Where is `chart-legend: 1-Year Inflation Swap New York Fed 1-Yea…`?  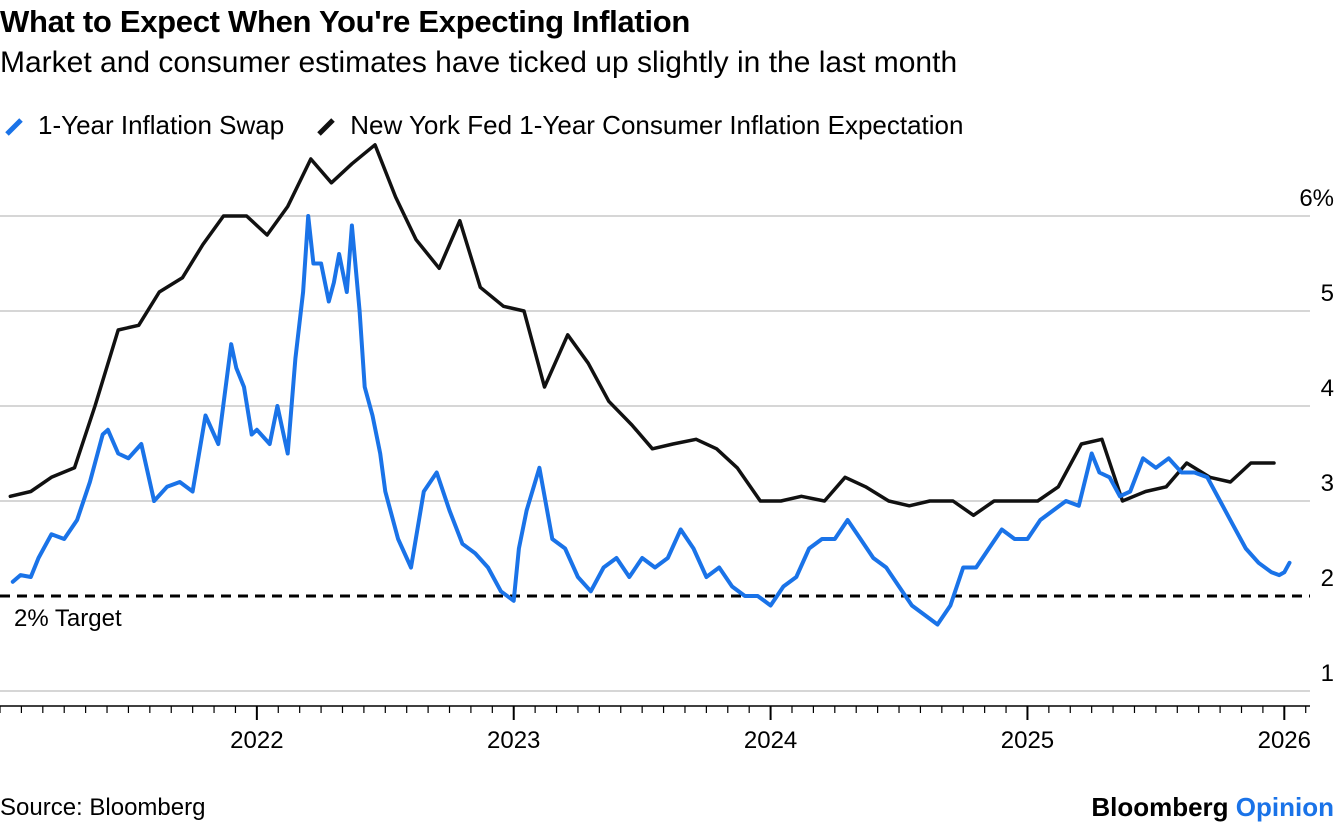 chart-legend: 1-Year Inflation Swap New York Fed 1-Yea… is located at coordinates (495, 125).